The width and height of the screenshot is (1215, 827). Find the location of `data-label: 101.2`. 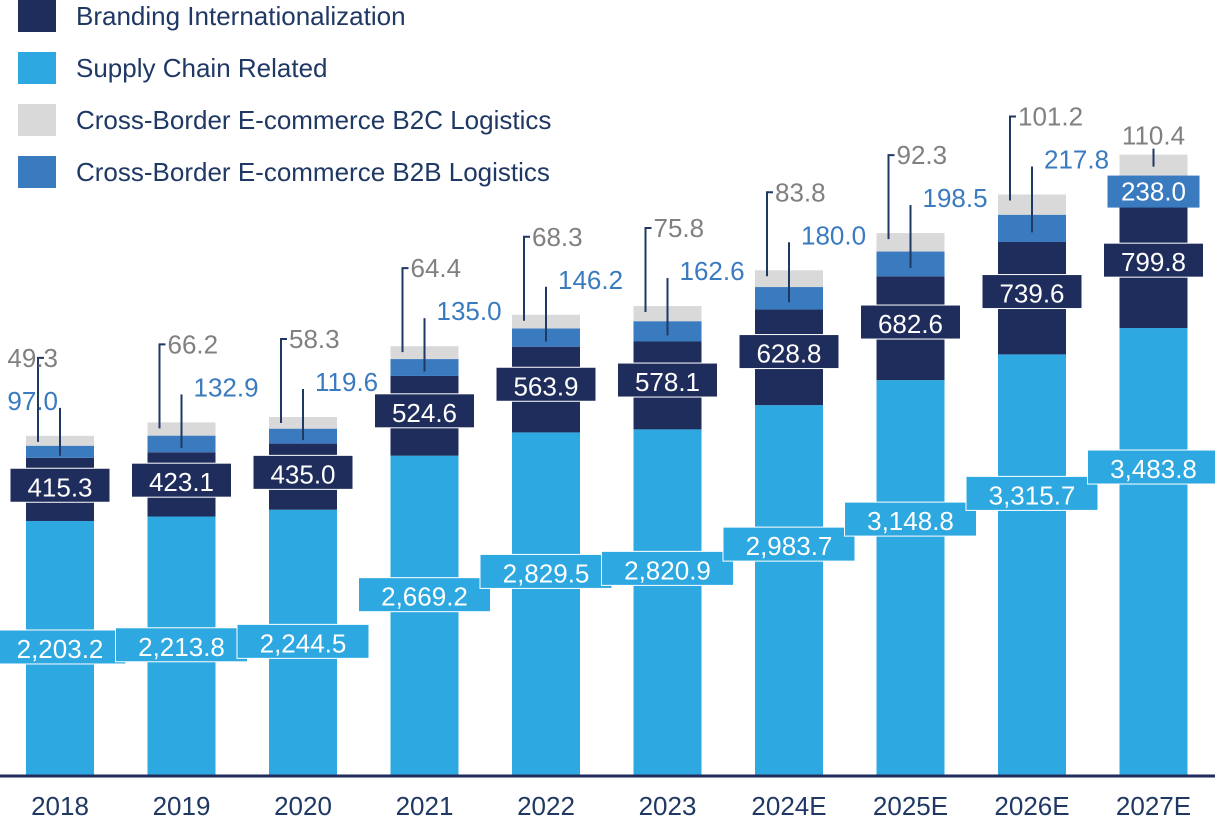

data-label: 101.2 is located at coordinates (1050, 117).